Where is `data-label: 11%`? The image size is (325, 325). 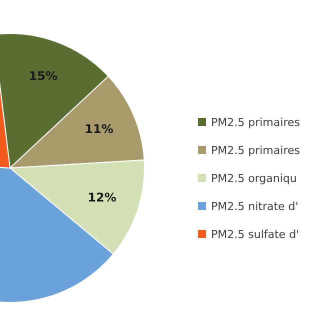
data-label: 11% is located at coordinates (99, 129).